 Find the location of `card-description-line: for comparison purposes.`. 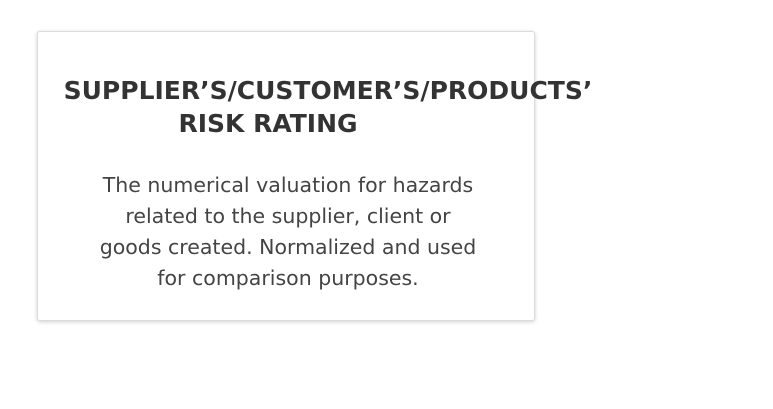

card-description-line: for comparison purposes. is located at coordinates (288, 278).